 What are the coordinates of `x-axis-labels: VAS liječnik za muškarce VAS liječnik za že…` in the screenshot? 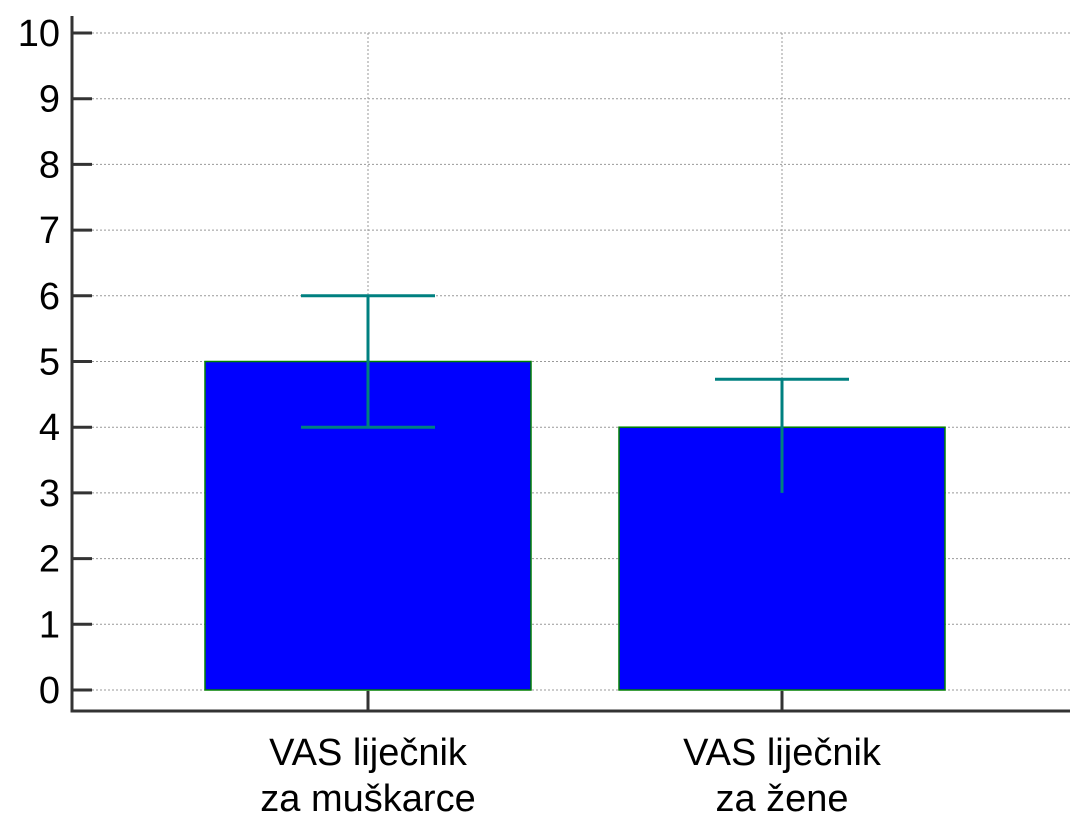 It's located at (571, 755).